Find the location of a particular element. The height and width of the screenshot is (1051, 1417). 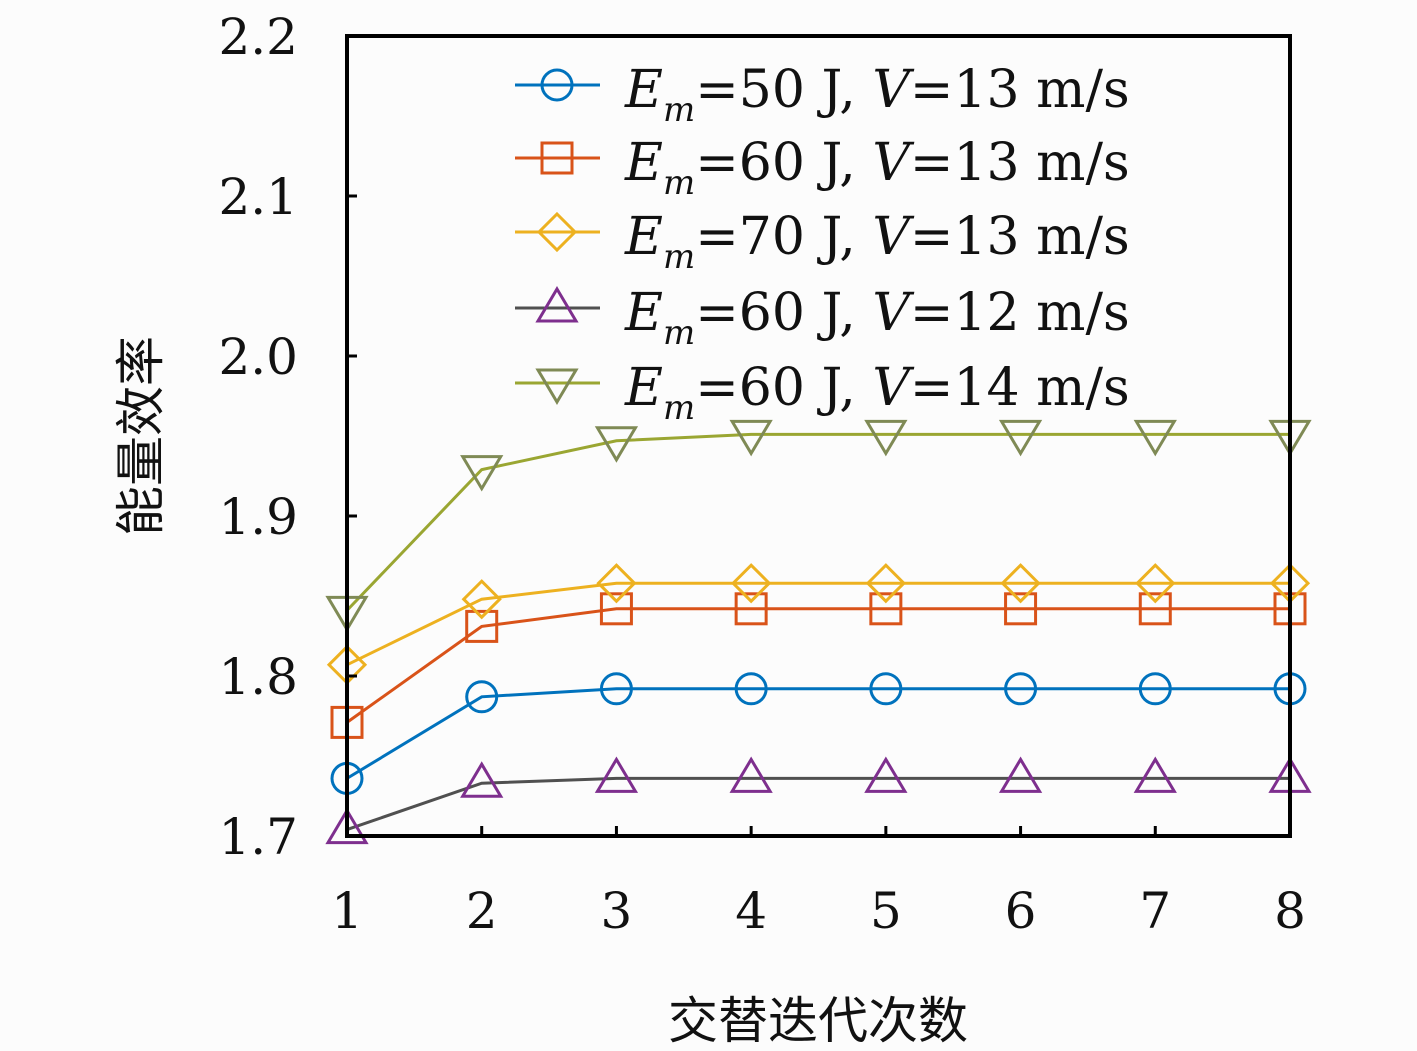

x-tick-label: 1 is located at coordinates (347, 911).